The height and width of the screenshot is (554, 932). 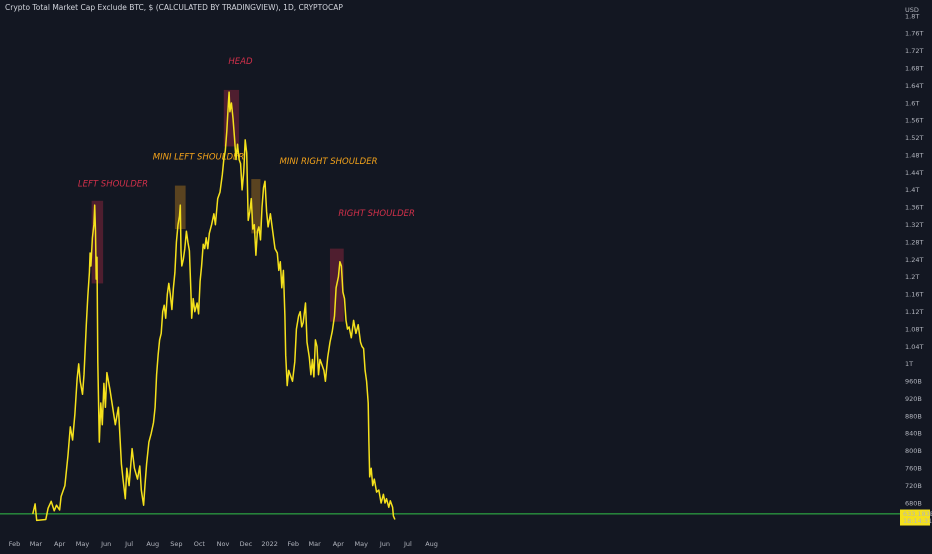 I want to click on x-tick-label: 2022, so click(x=269, y=544).